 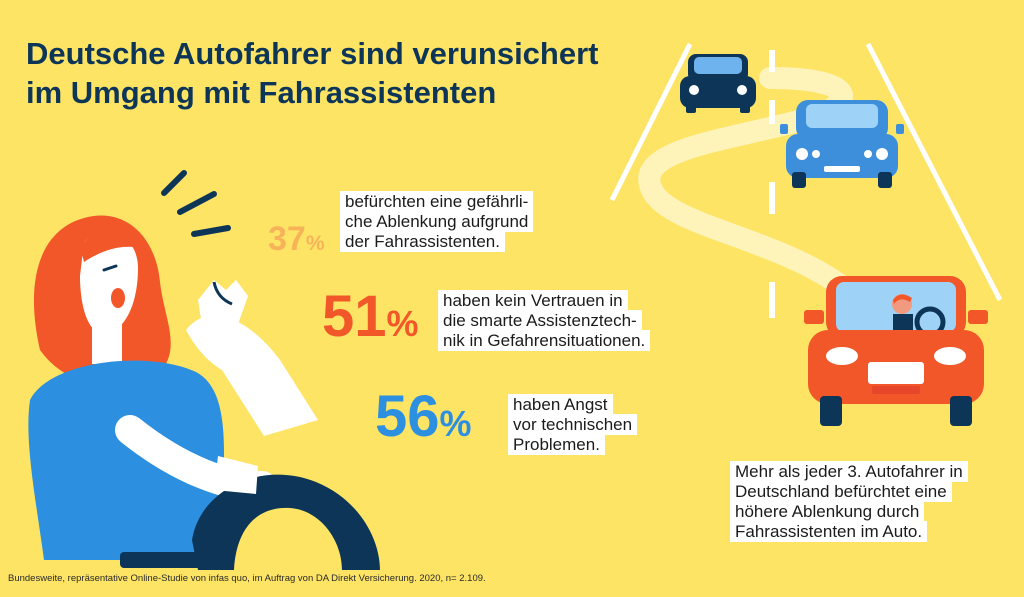 I want to click on stat-51-line-3: nik in Gefahrensituationen., so click(x=544, y=340).